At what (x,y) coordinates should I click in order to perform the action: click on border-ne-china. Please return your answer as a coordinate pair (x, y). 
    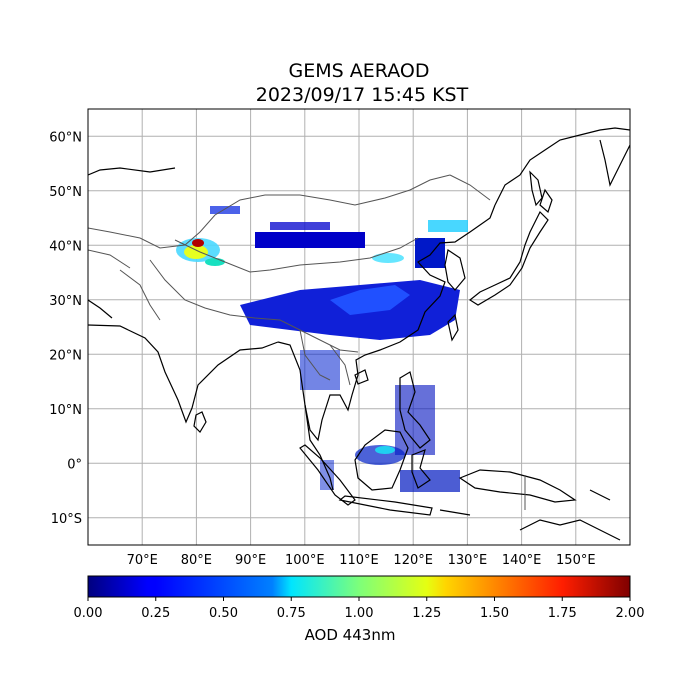
    Looking at the image, I should click on (470, 187).